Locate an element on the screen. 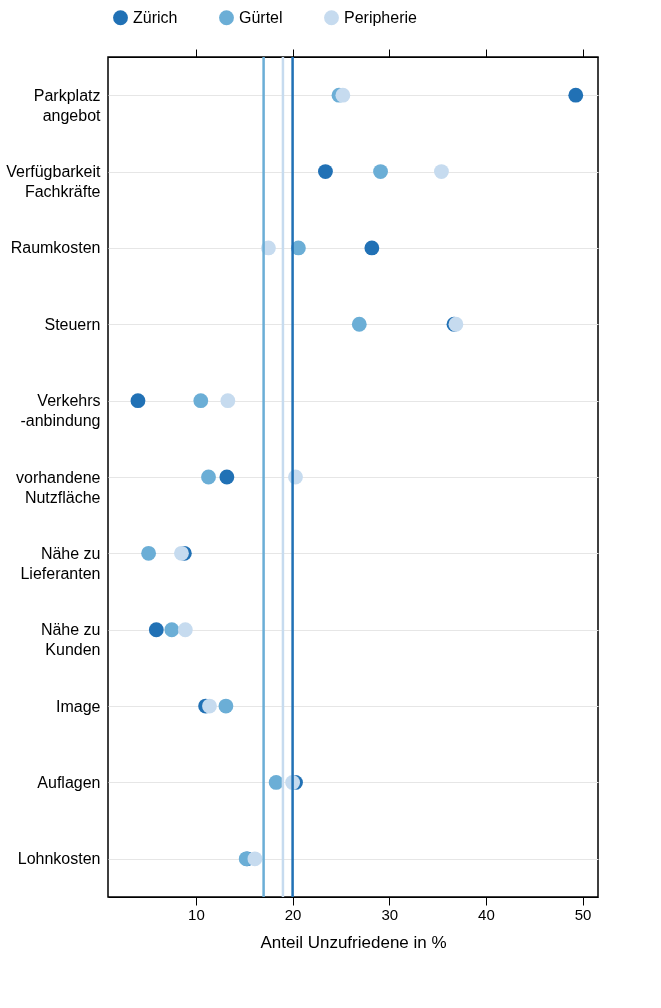 The height and width of the screenshot is (1008, 661). y-tick-label: Raumkosten is located at coordinates (55, 248).